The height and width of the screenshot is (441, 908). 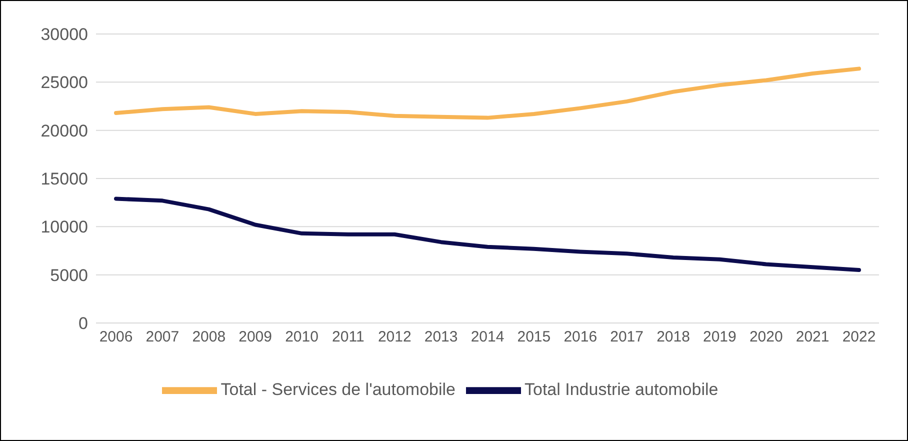 What do you see at coordinates (766, 337) in the screenshot?
I see `x-tick-label: 2020` at bounding box center [766, 337].